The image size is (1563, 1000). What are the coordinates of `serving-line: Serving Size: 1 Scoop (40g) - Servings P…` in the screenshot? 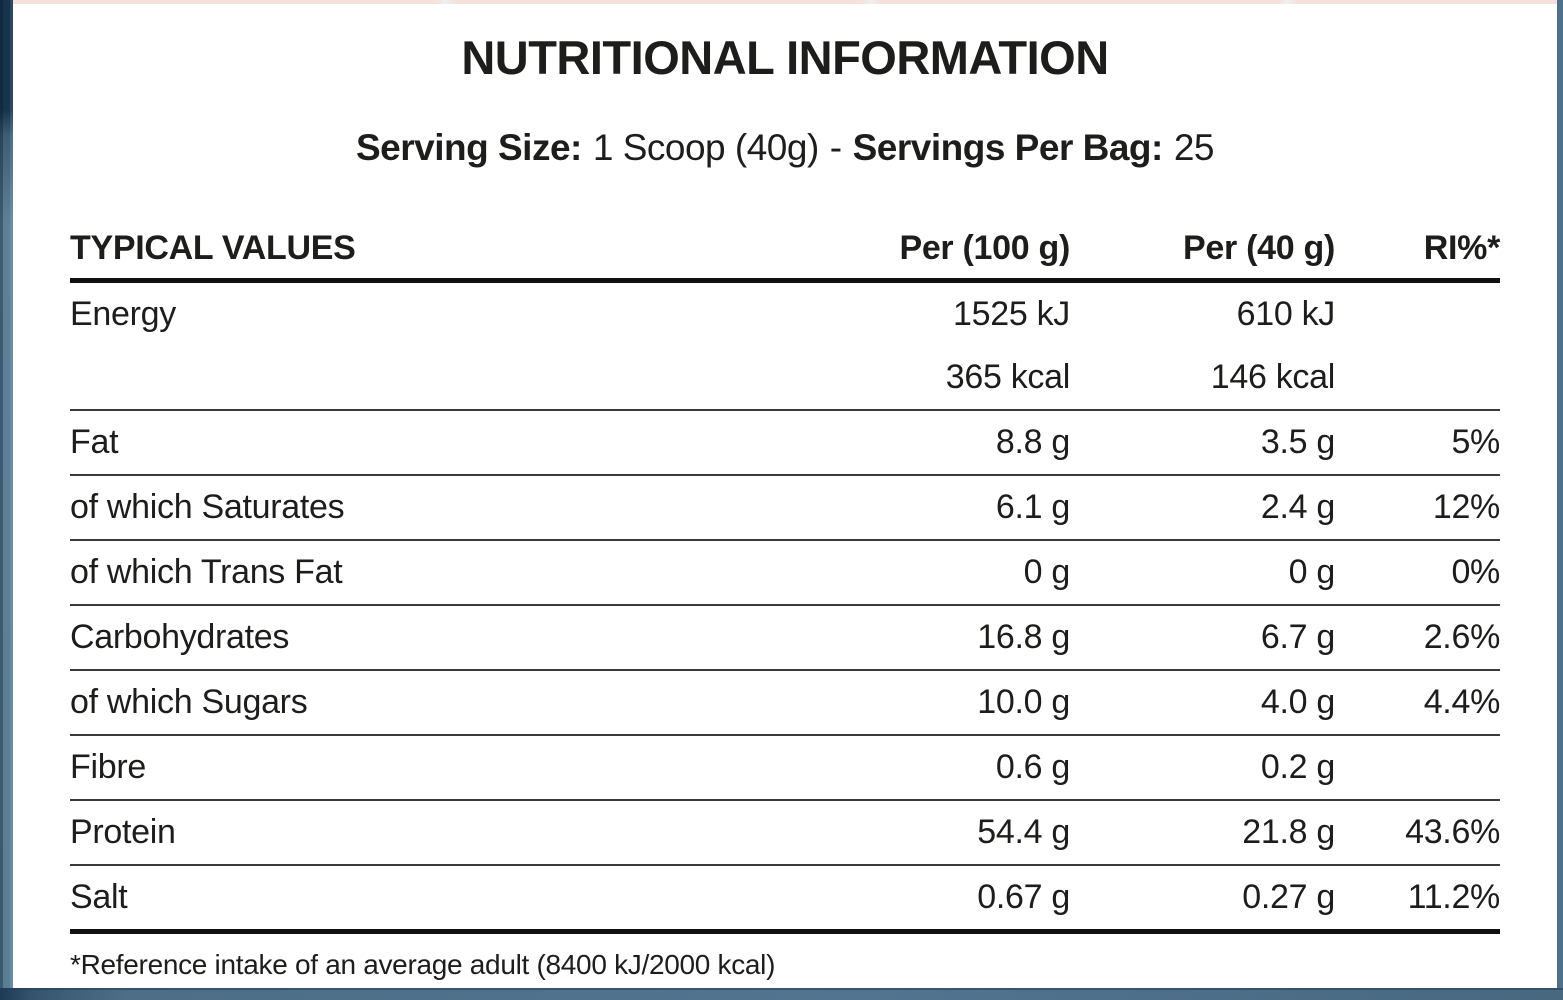 It's located at (785, 148).